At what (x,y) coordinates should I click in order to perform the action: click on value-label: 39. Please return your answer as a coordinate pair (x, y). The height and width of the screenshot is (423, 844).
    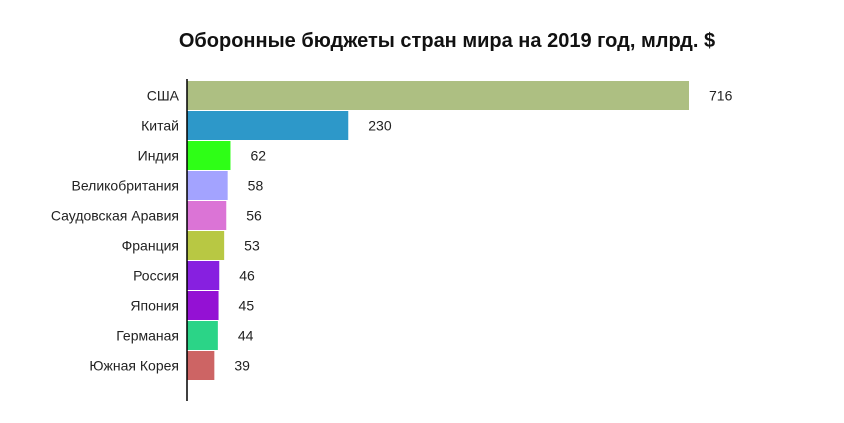
    Looking at the image, I should click on (242, 366).